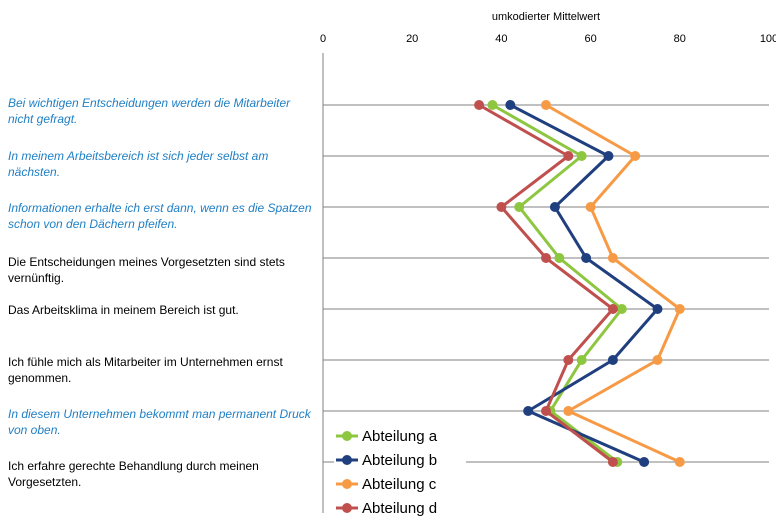 This screenshot has width=776, height=516. What do you see at coordinates (768, 39) in the screenshot?
I see `x-tick-label: 100` at bounding box center [768, 39].